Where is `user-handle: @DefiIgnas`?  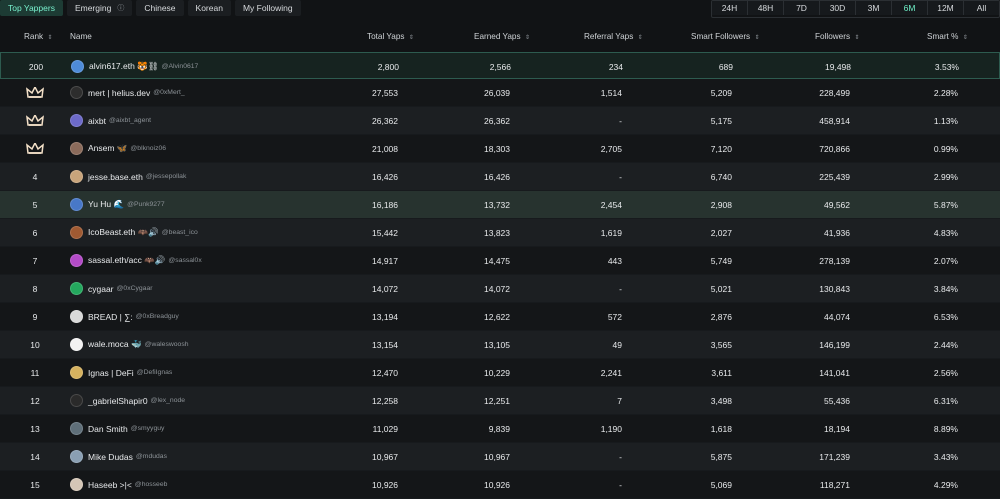
user-handle: @DefiIgnas is located at coordinates (154, 372).